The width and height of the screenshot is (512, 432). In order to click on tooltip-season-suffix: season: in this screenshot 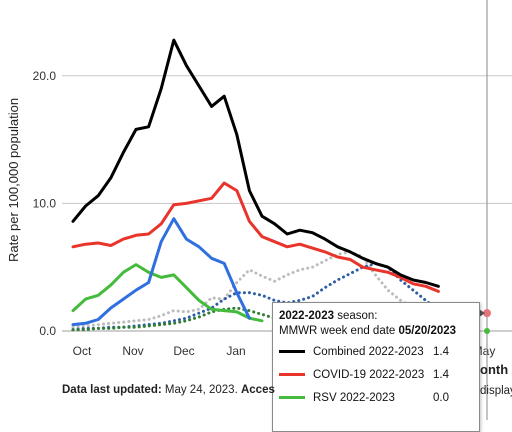, I will do `click(356, 316)`.